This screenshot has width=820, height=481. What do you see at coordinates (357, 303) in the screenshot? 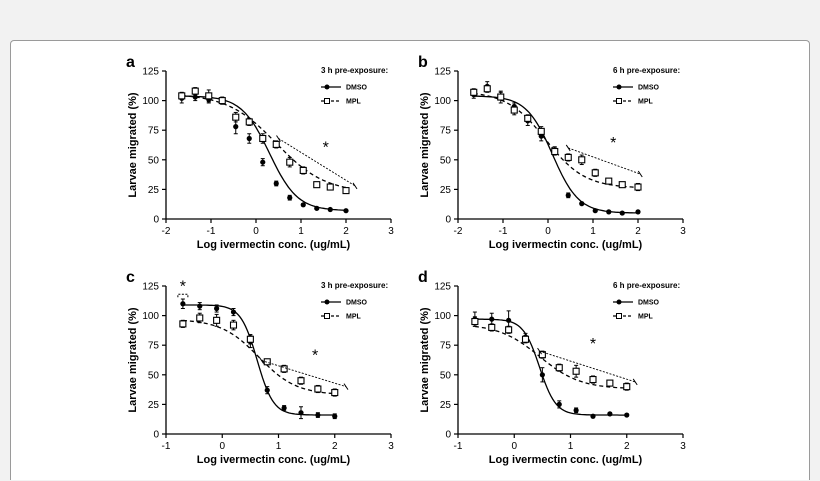
I see `legend-dmso-label: DMSO` at bounding box center [357, 303].